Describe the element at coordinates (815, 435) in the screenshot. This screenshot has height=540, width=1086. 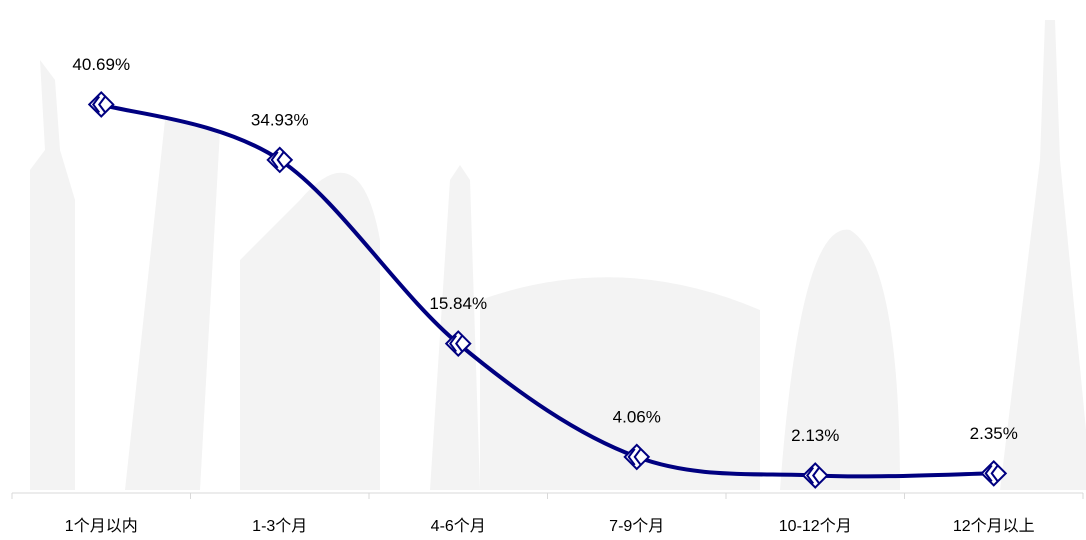
I see `data-label: 2.13%` at that location.